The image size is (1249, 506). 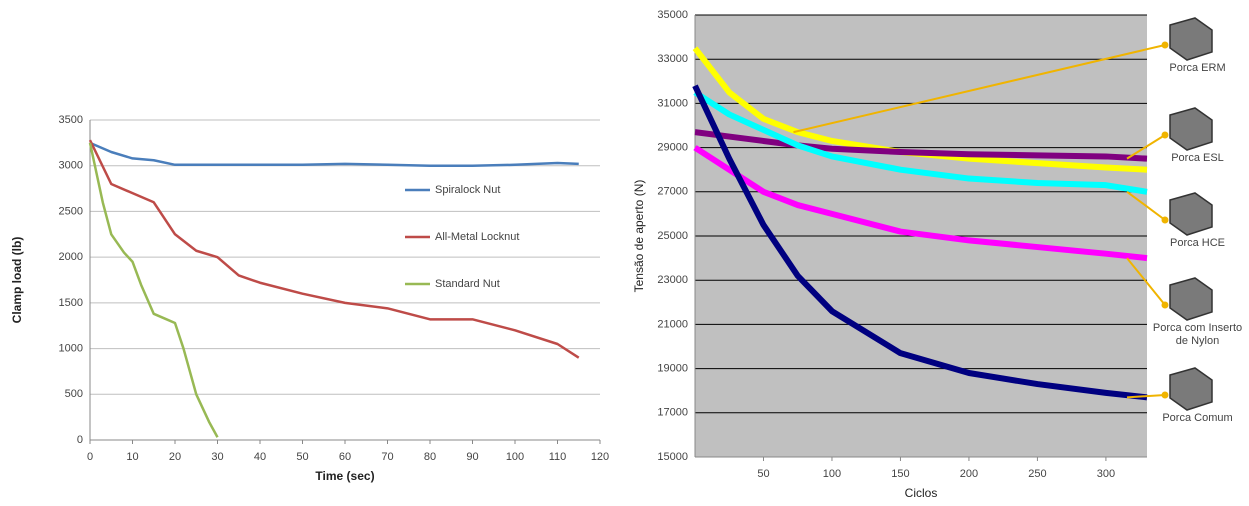 I want to click on x-tick-label: 90, so click(x=472, y=457).